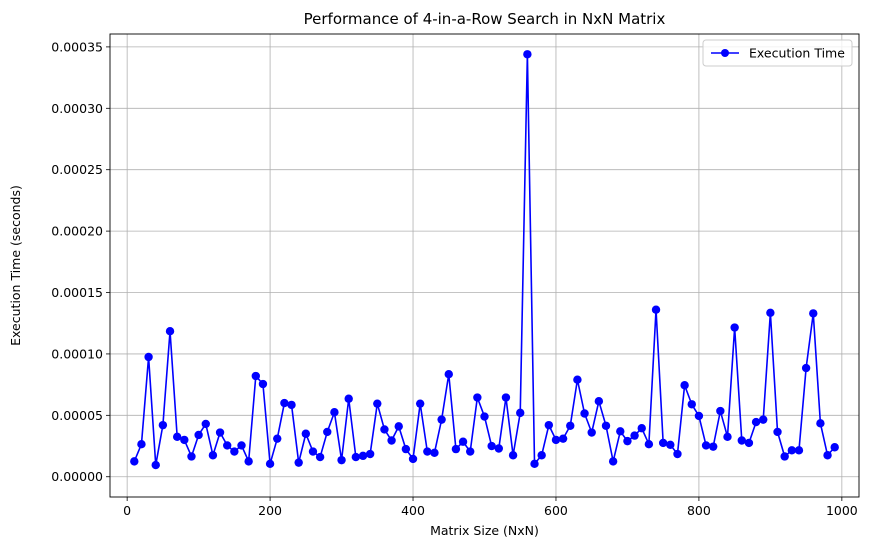 The width and height of the screenshot is (881, 547). Describe the element at coordinates (797, 53) in the screenshot. I see `legend-label: Execution Time` at that location.